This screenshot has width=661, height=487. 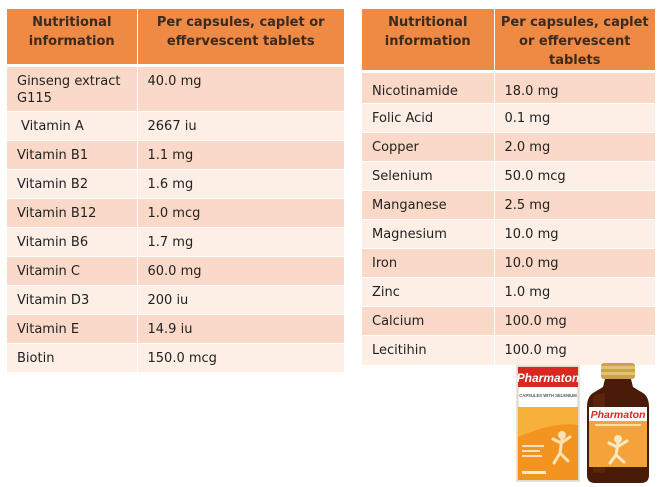 What do you see at coordinates (618, 450) in the screenshot?
I see `bottle-runner-icon` at bounding box center [618, 450].